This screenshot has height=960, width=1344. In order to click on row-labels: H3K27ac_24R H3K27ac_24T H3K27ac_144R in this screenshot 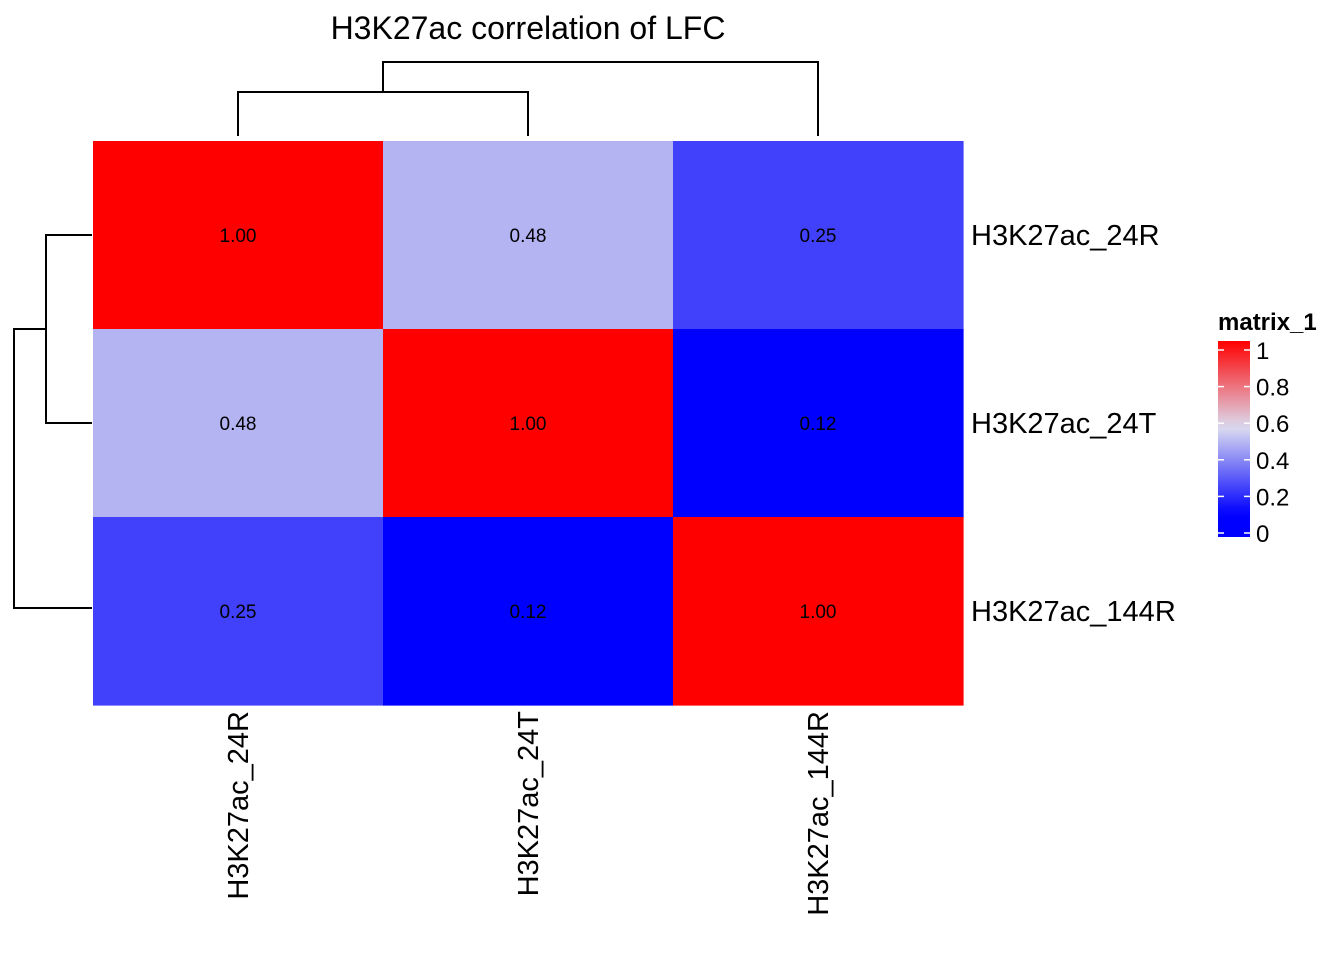, I will do `click(1073, 424)`.